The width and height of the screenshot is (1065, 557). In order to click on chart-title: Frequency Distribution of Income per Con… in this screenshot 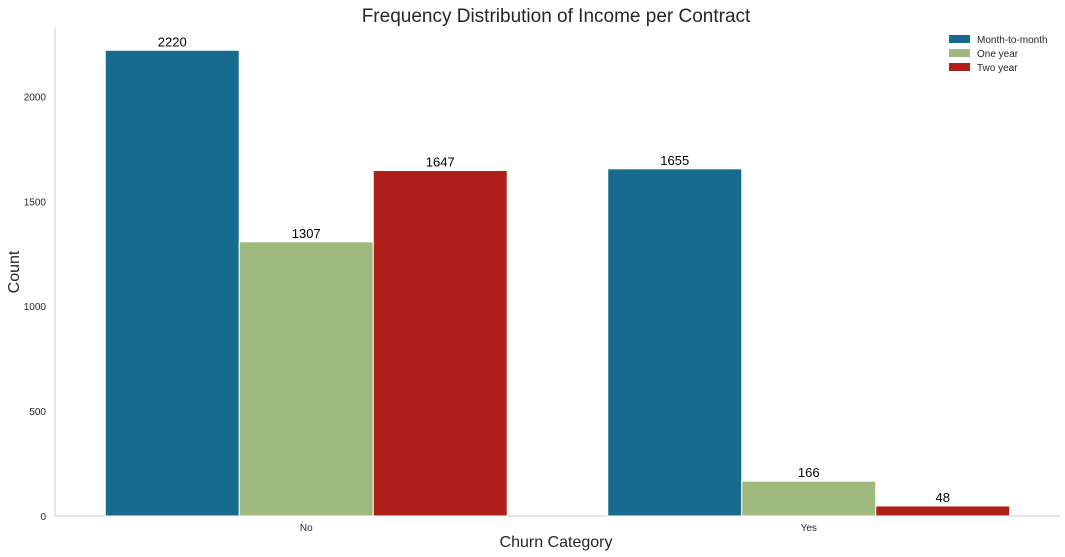, I will do `click(556, 16)`.